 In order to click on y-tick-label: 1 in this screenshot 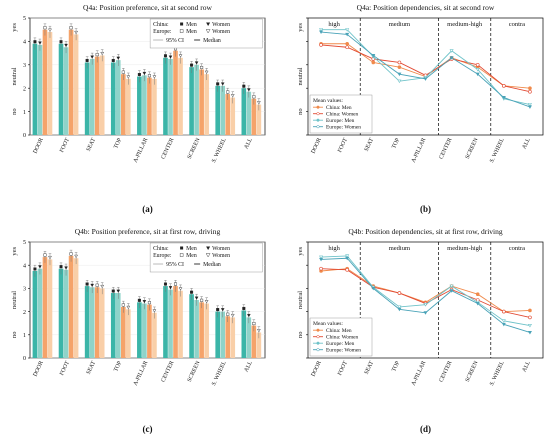, I will do `click(24, 336)`.